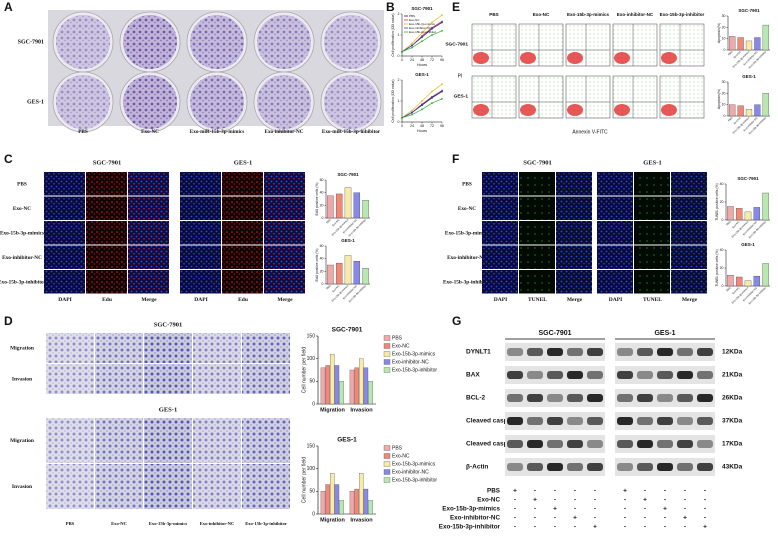  What do you see at coordinates (732, 375) in the screenshot?
I see `weight-label: 21KDa` at bounding box center [732, 375].